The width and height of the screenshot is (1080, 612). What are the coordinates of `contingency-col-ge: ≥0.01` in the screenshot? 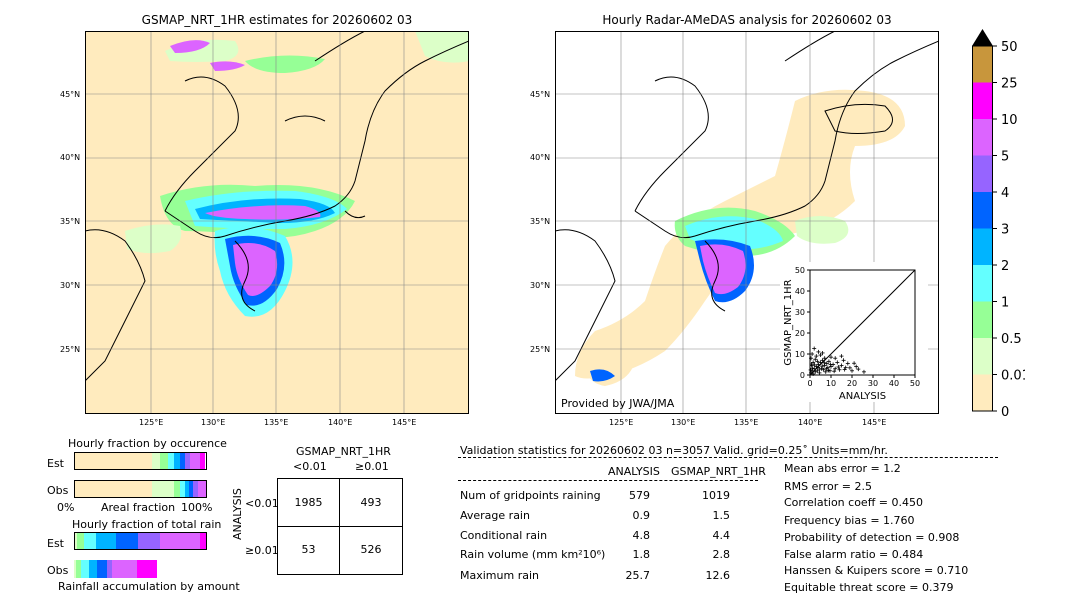 It's located at (372, 466).